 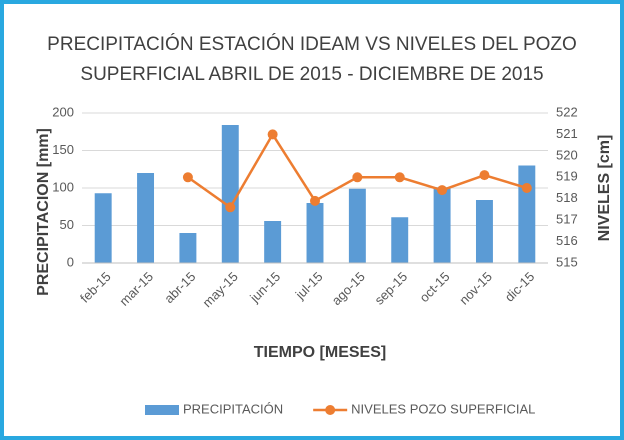 I want to click on y-tick-label: 100, so click(x=63, y=186).